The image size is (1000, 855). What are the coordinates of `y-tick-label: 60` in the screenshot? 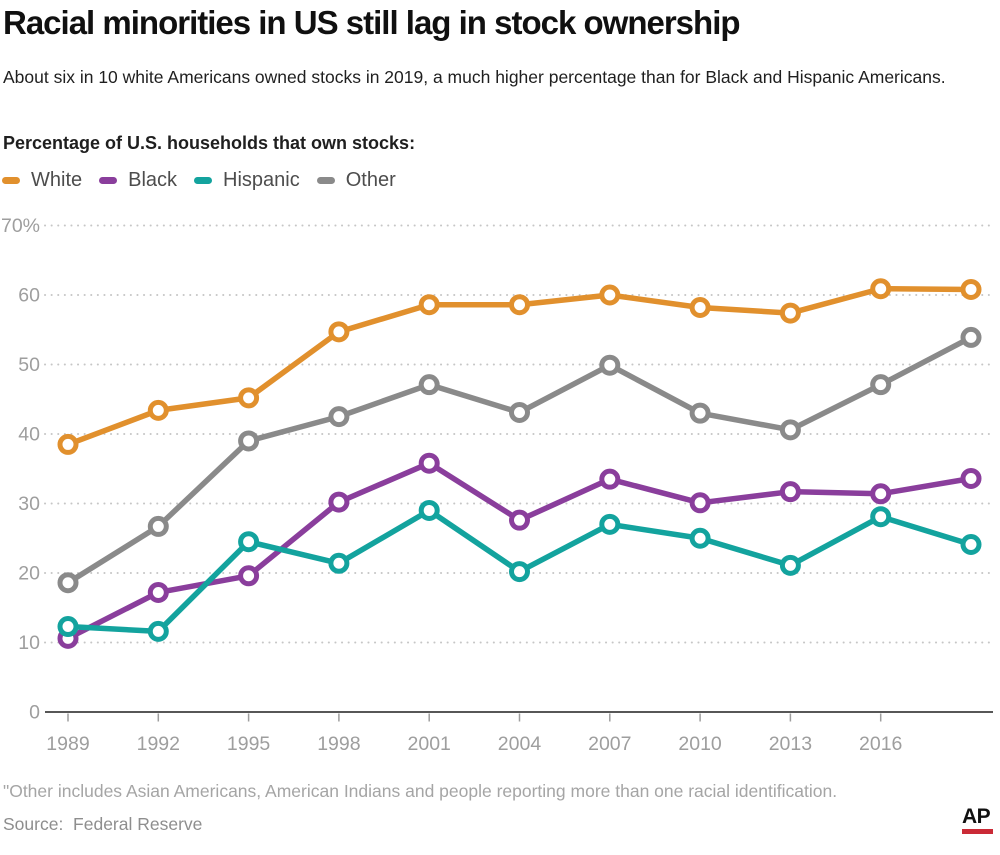 It's located at (29, 296).